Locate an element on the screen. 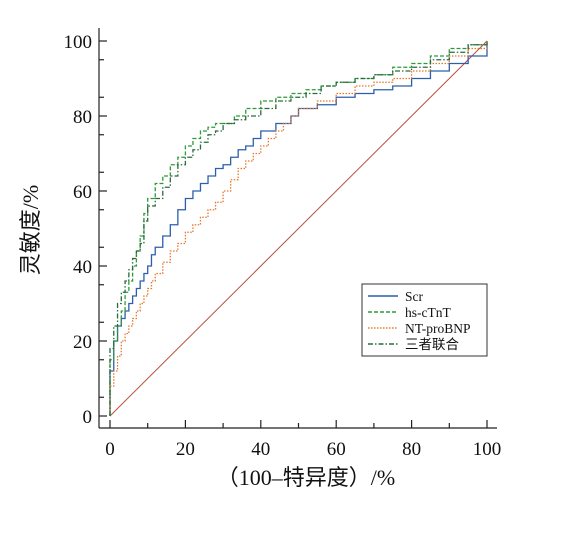 The width and height of the screenshot is (567, 535). x-tick-label: 0 is located at coordinates (110, 449).